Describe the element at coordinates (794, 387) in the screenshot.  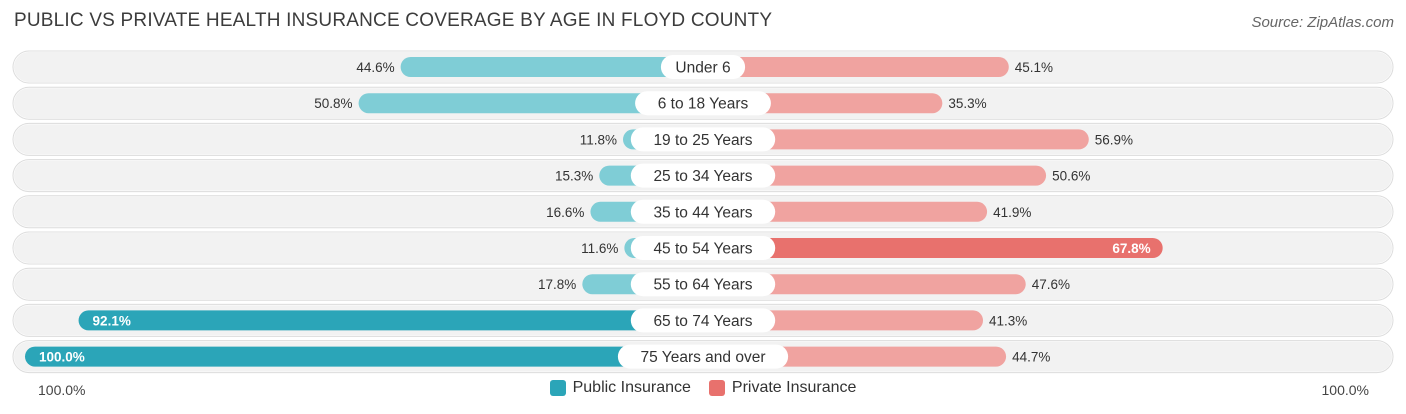
I see `legend-label-private: Private Insurance` at that location.